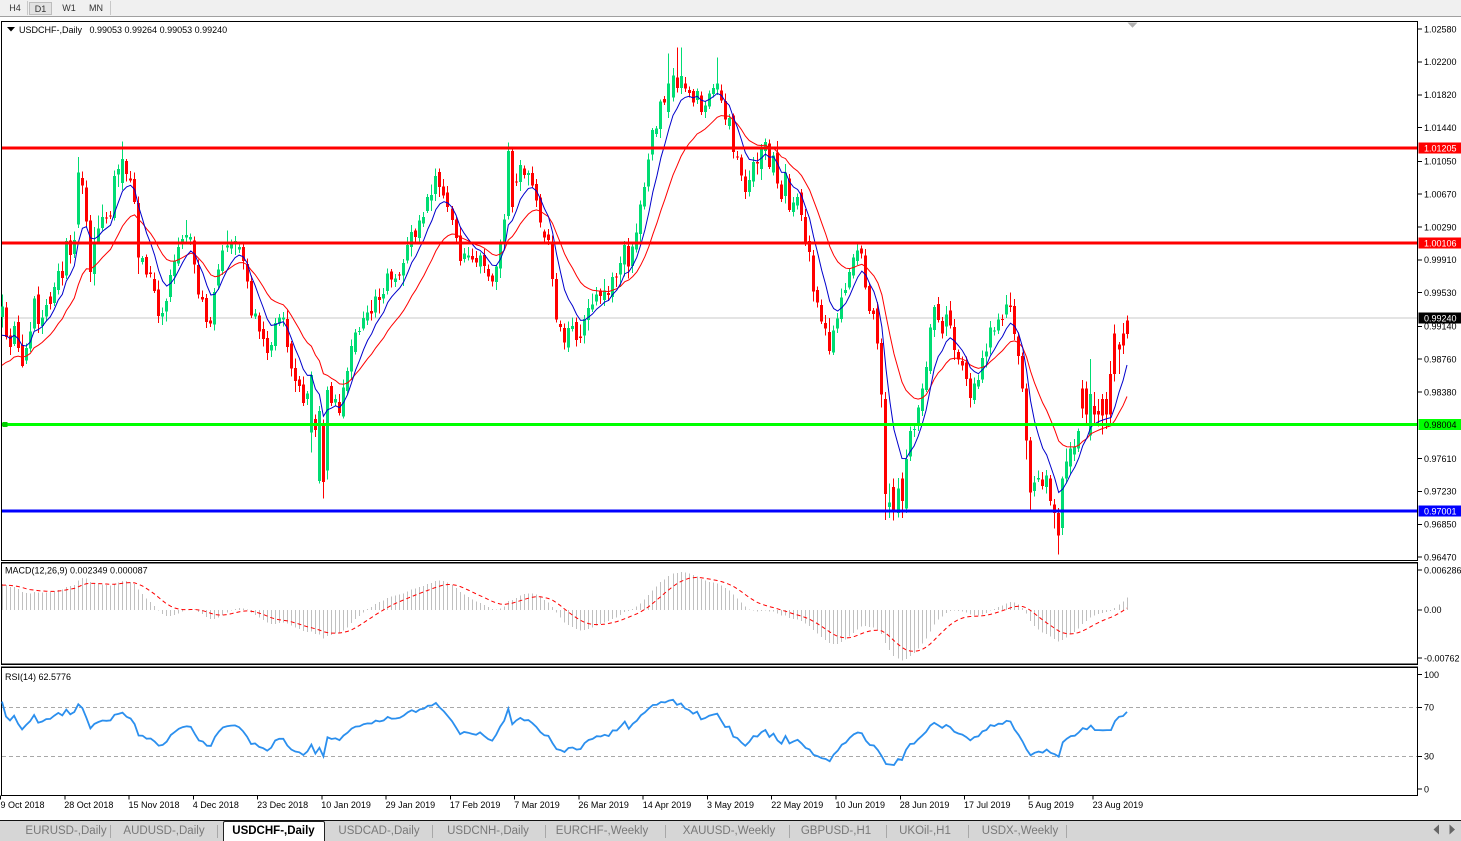 This screenshot has width=1461, height=841. What do you see at coordinates (537, 805) in the screenshot?
I see `svg-text: 7 Mar 2019` at bounding box center [537, 805].